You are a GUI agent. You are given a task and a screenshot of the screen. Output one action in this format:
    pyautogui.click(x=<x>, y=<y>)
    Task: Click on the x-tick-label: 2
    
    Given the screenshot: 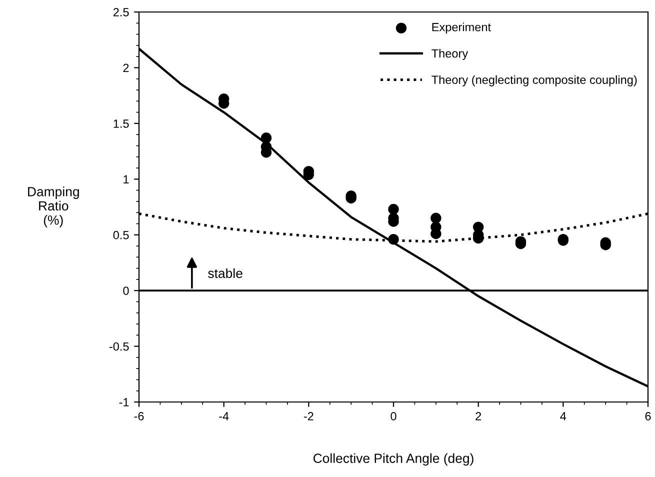 What is the action you would take?
    pyautogui.click(x=479, y=416)
    